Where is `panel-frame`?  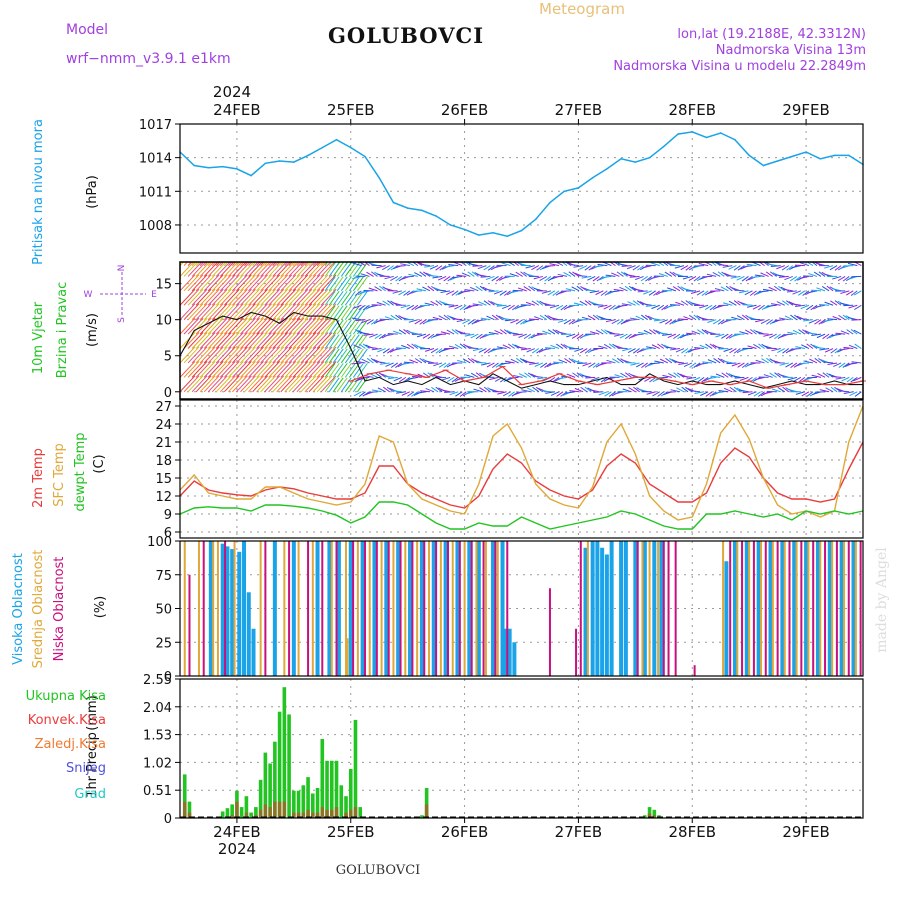 panel-frame is located at coordinates (521, 748).